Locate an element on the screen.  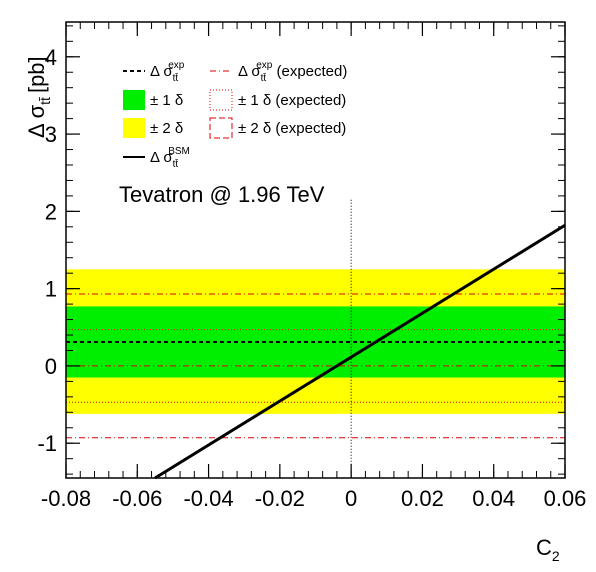
x-tick-label: 0 is located at coordinates (351, 498).